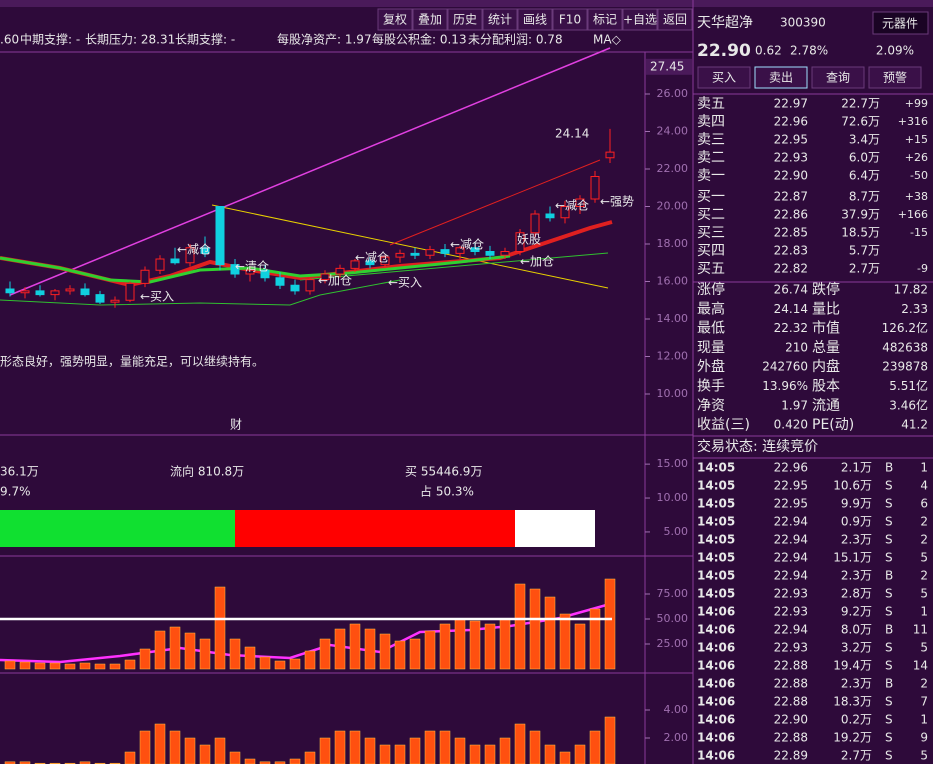 The height and width of the screenshot is (764, 933). I want to click on y-tick-label: 10.00, so click(673, 497).